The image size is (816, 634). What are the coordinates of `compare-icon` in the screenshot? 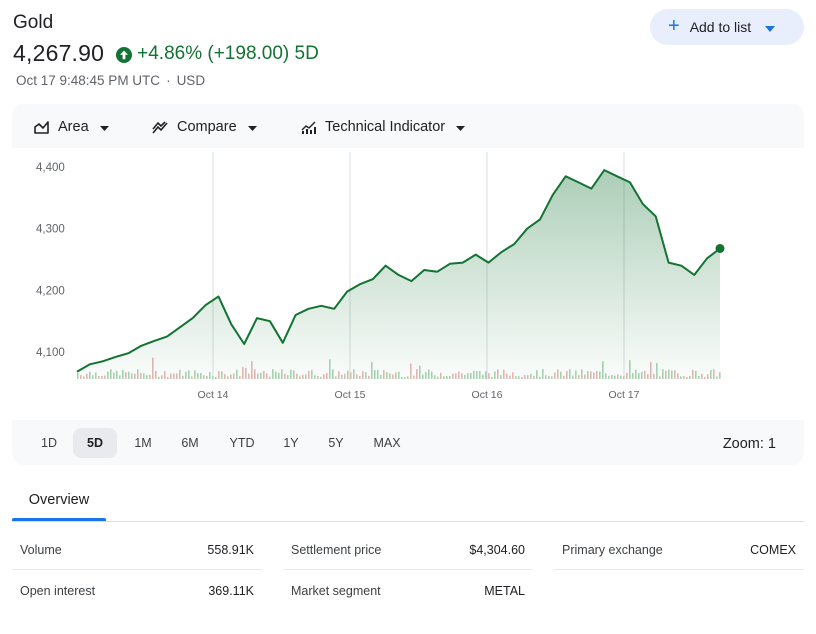 It's located at (160, 127).